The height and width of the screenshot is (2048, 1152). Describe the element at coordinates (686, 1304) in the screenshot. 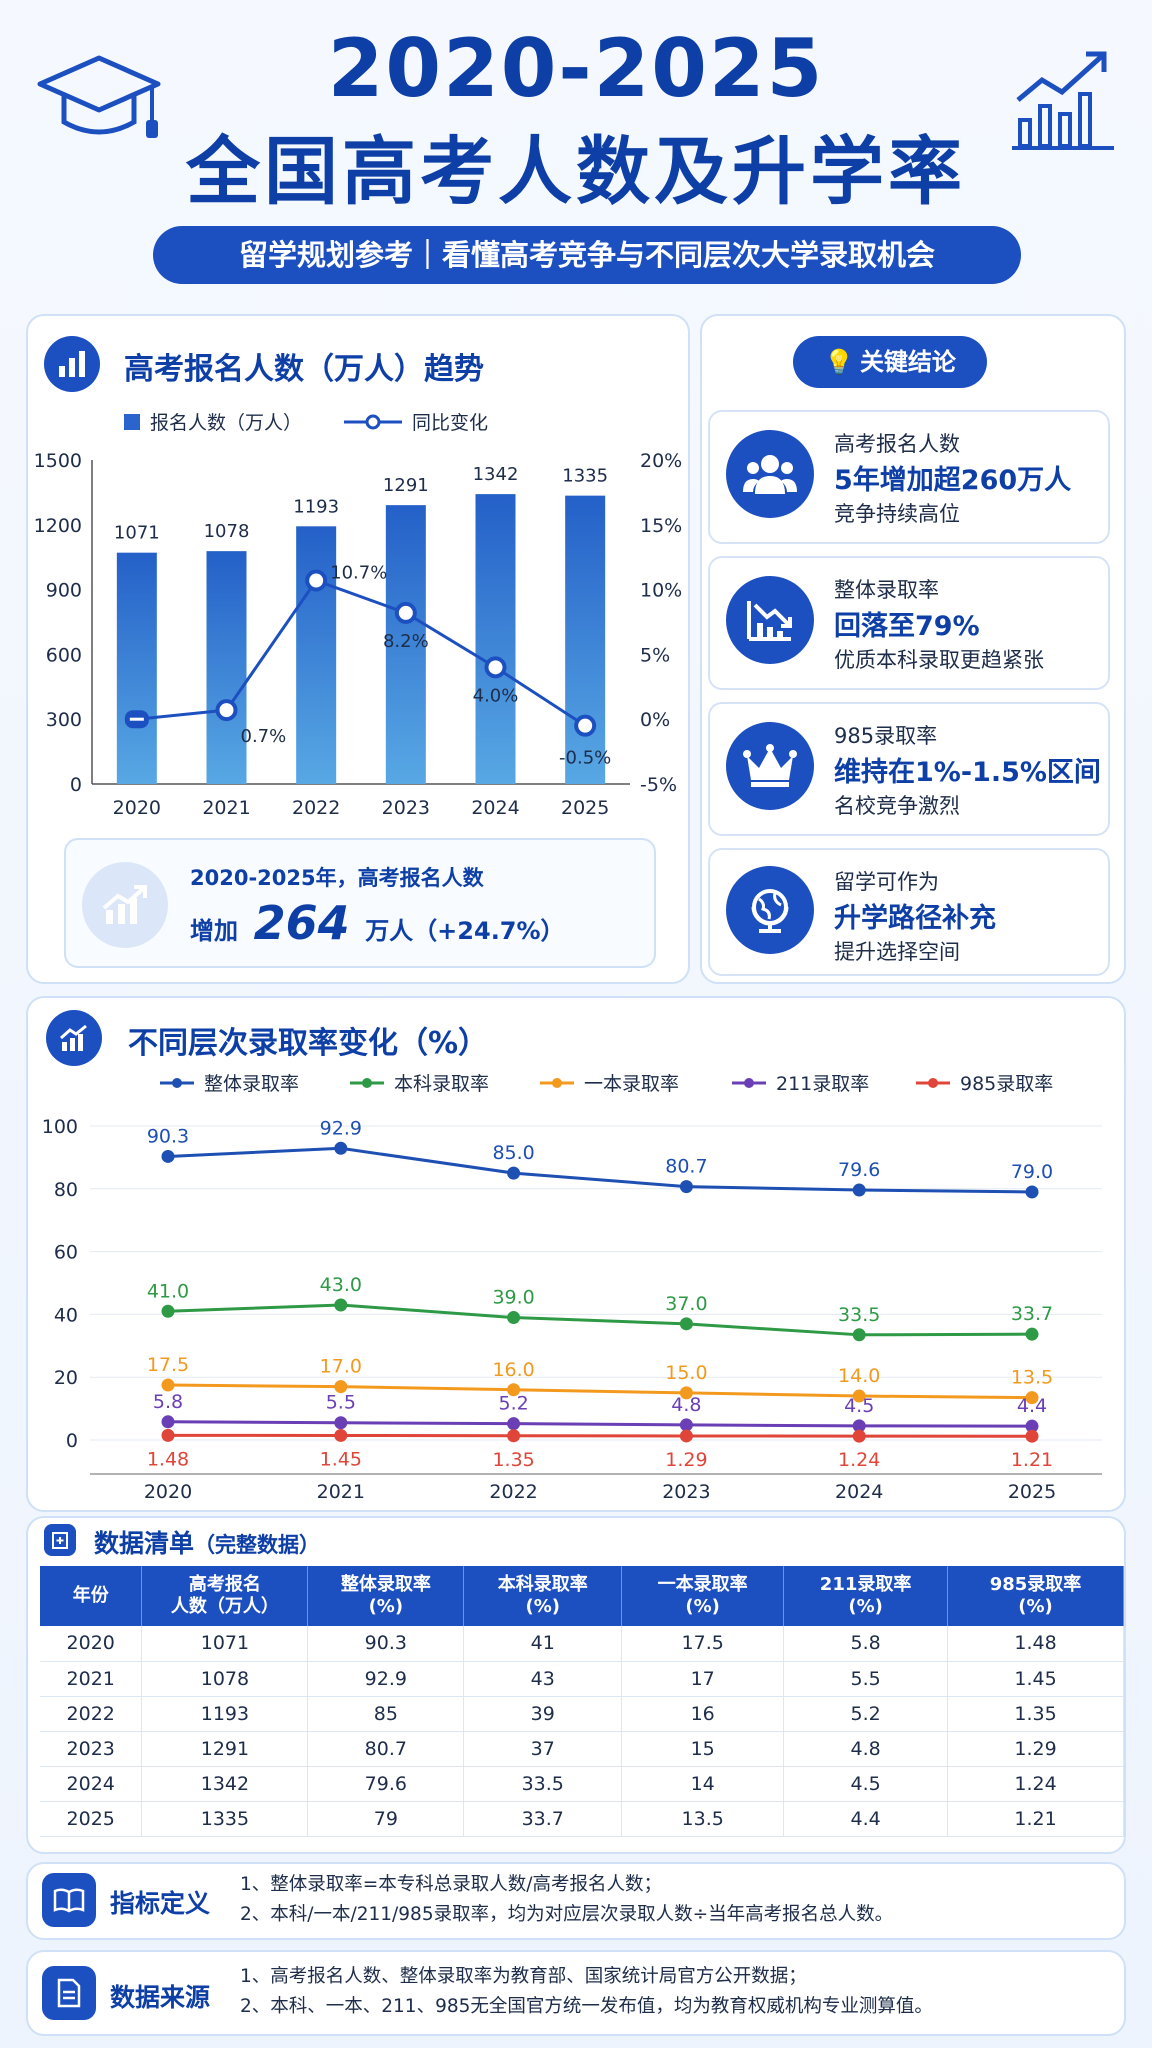

I see `series-value-label: 37.0` at that location.